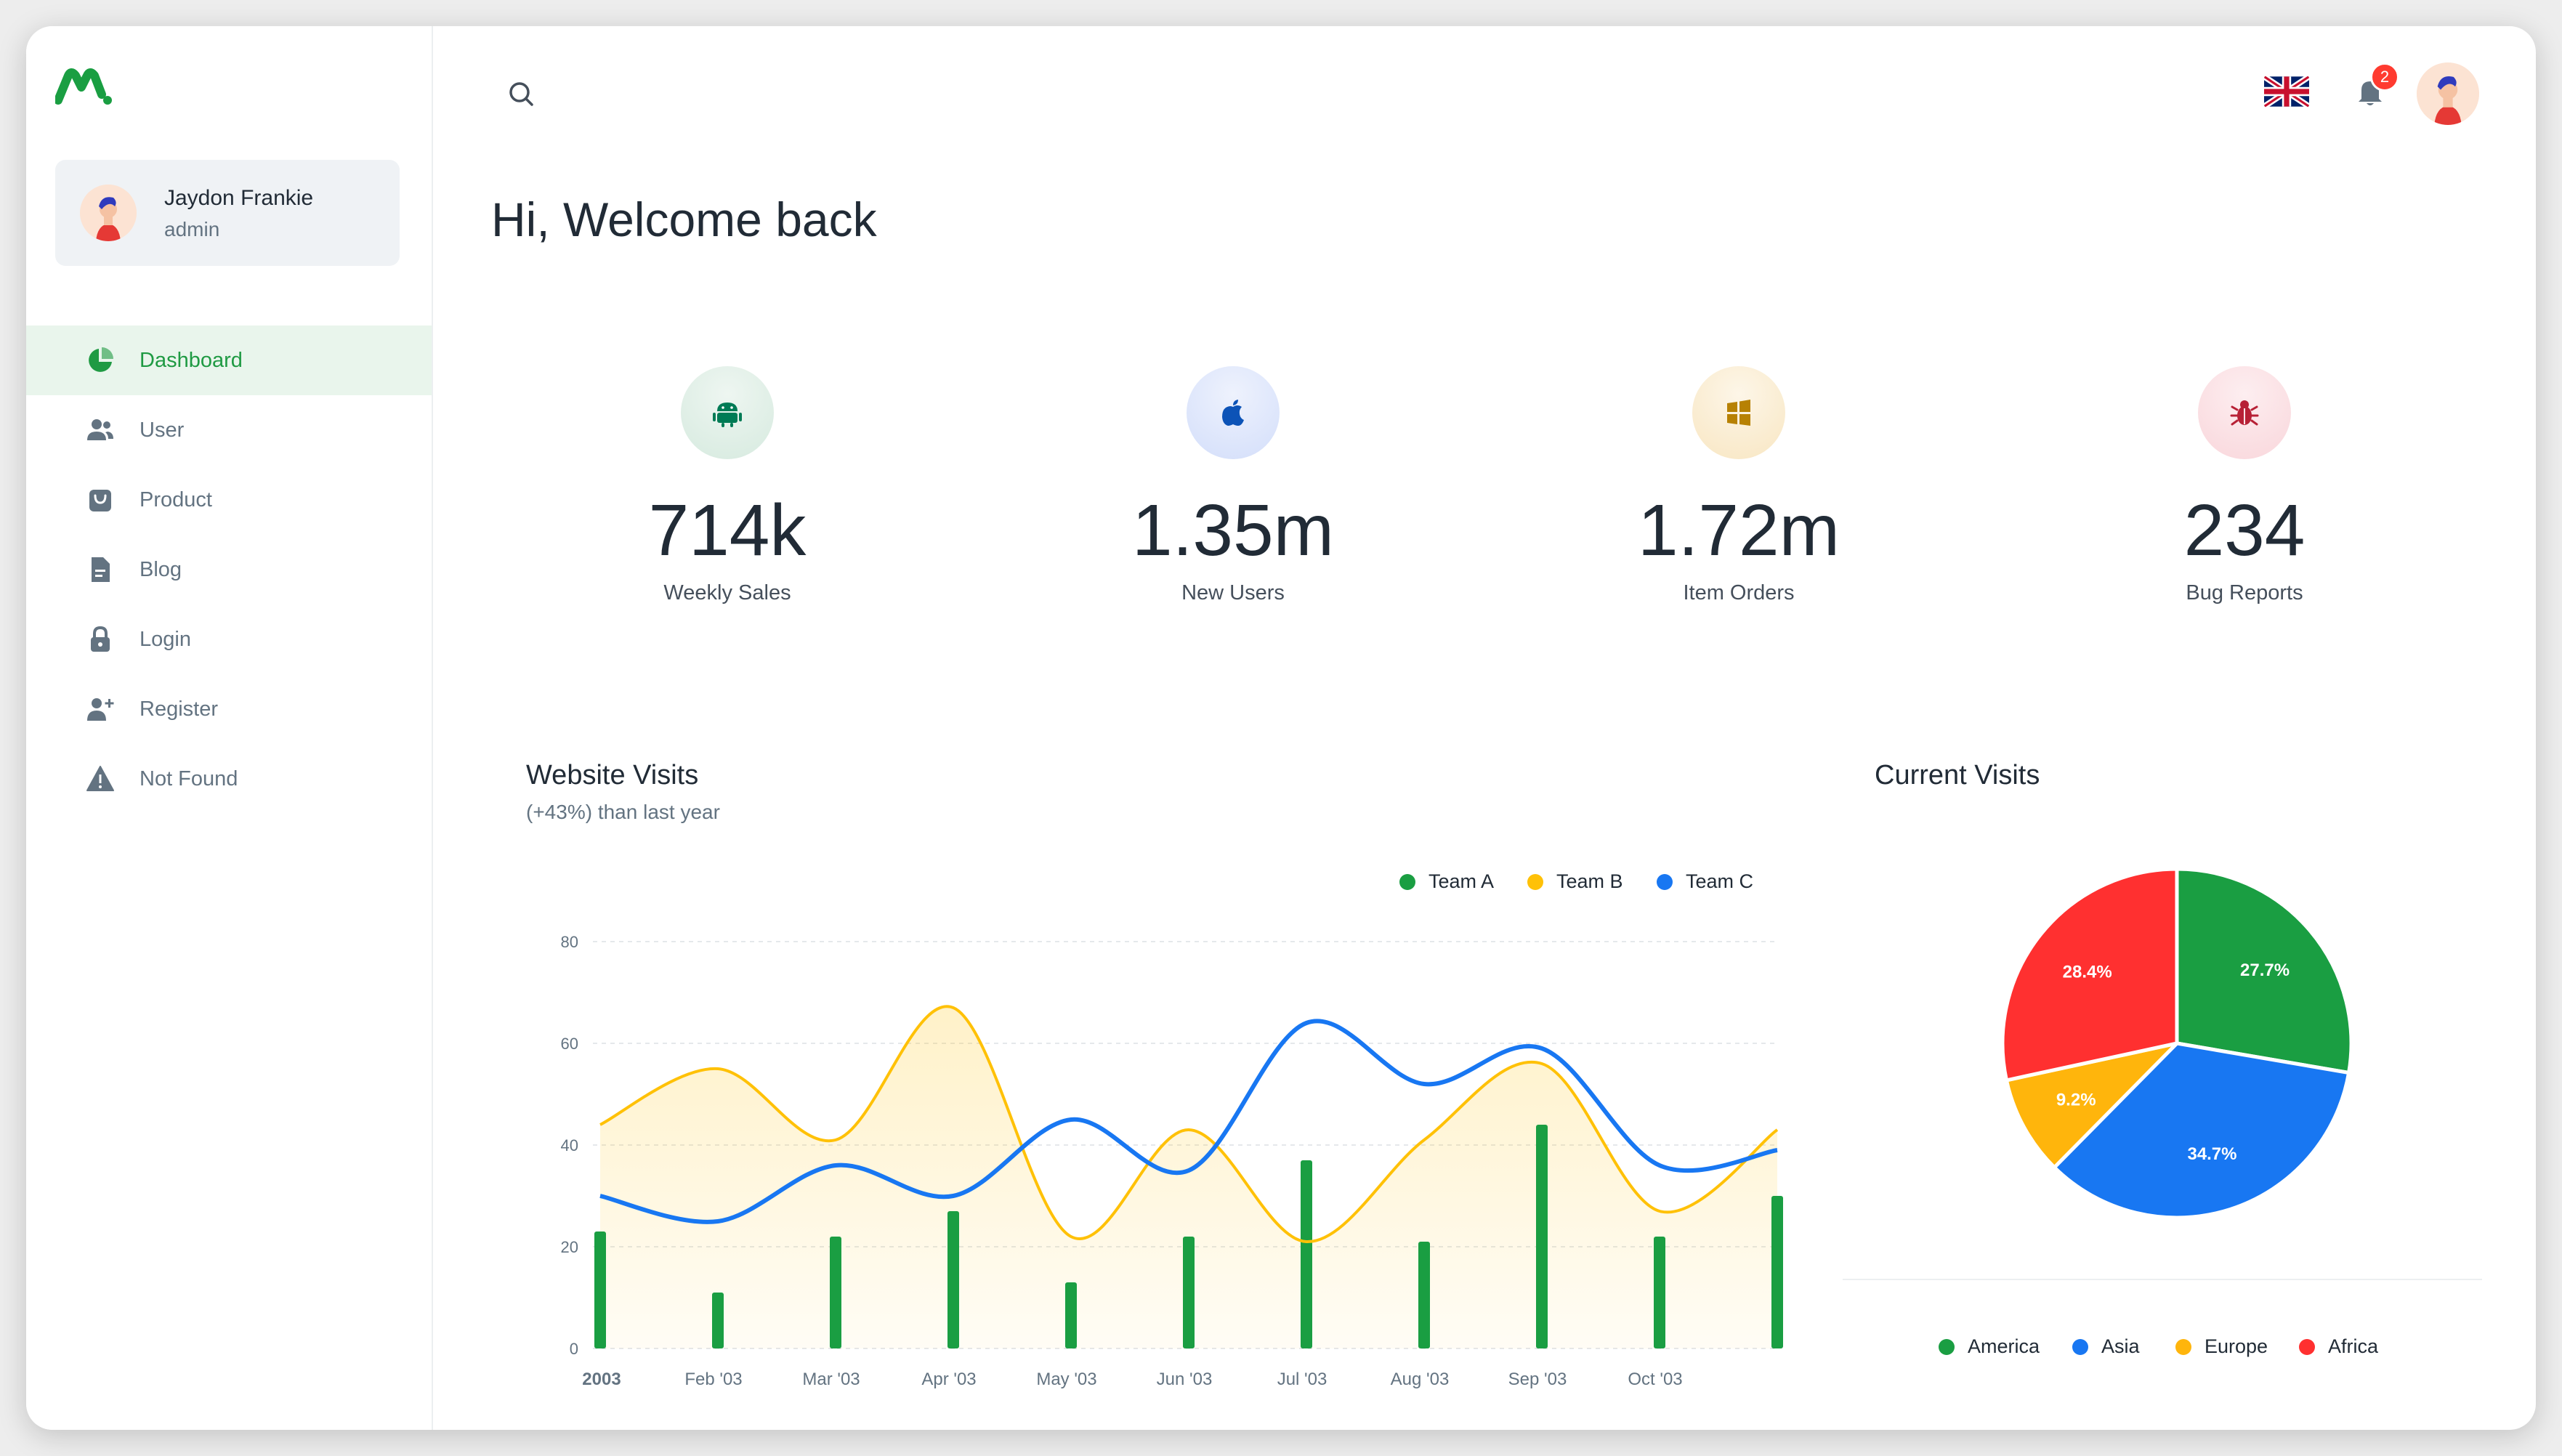  Describe the element at coordinates (684, 219) in the screenshot. I see `page-title: Hi, Welcome back` at that location.